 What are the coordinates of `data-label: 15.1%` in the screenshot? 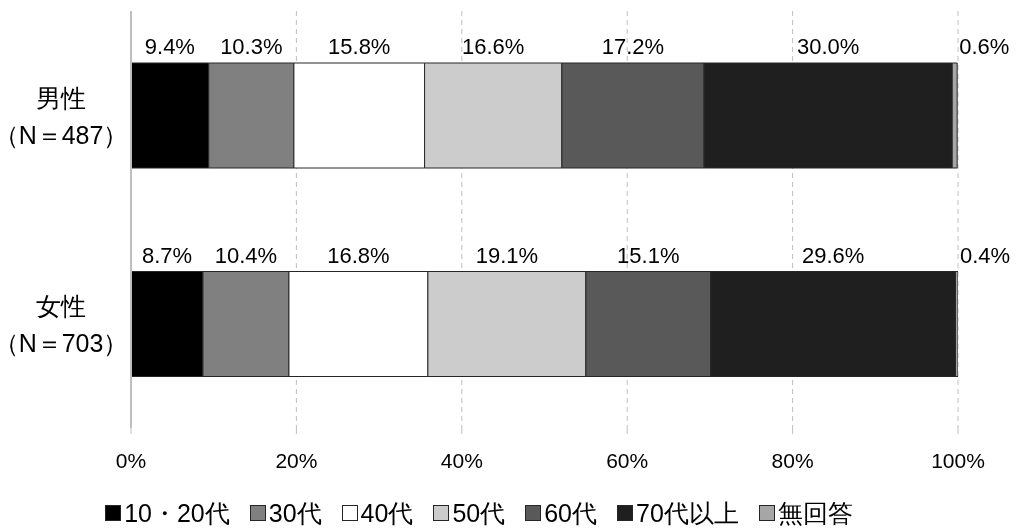 It's located at (648, 255).